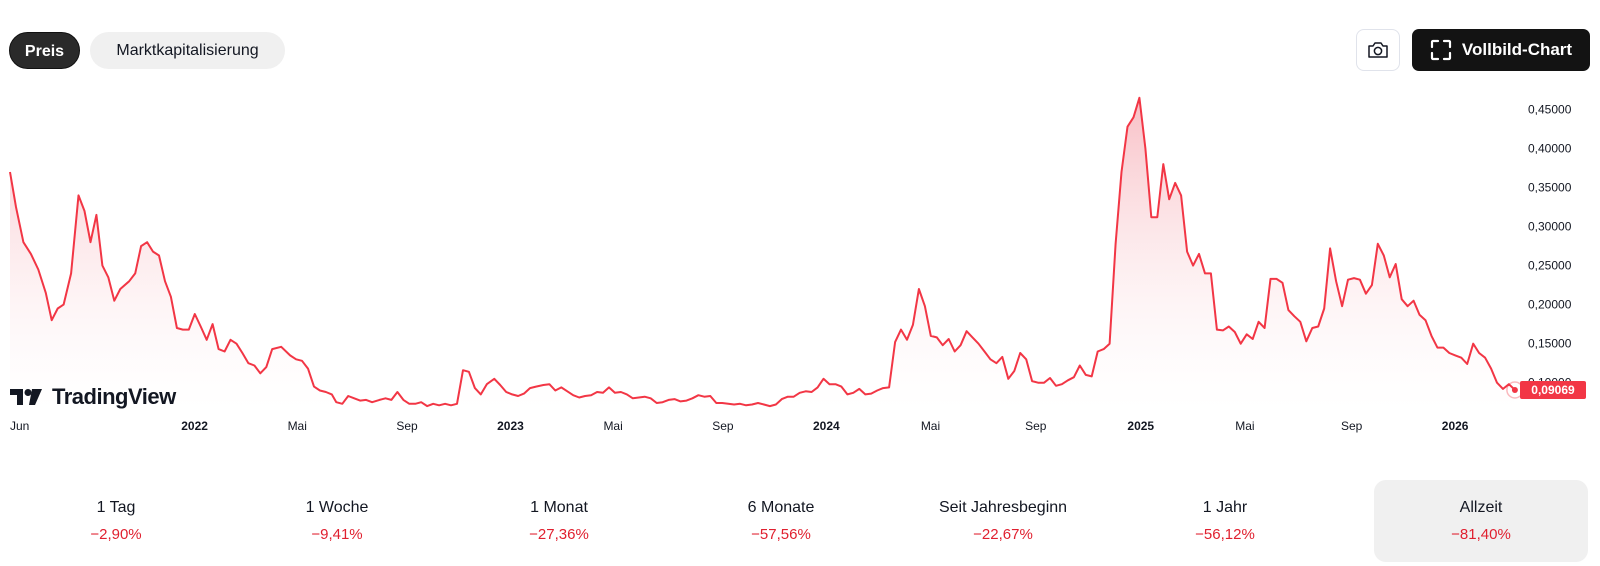  Describe the element at coordinates (1550, 110) in the screenshot. I see `y-tick-label: 0,45000` at that location.